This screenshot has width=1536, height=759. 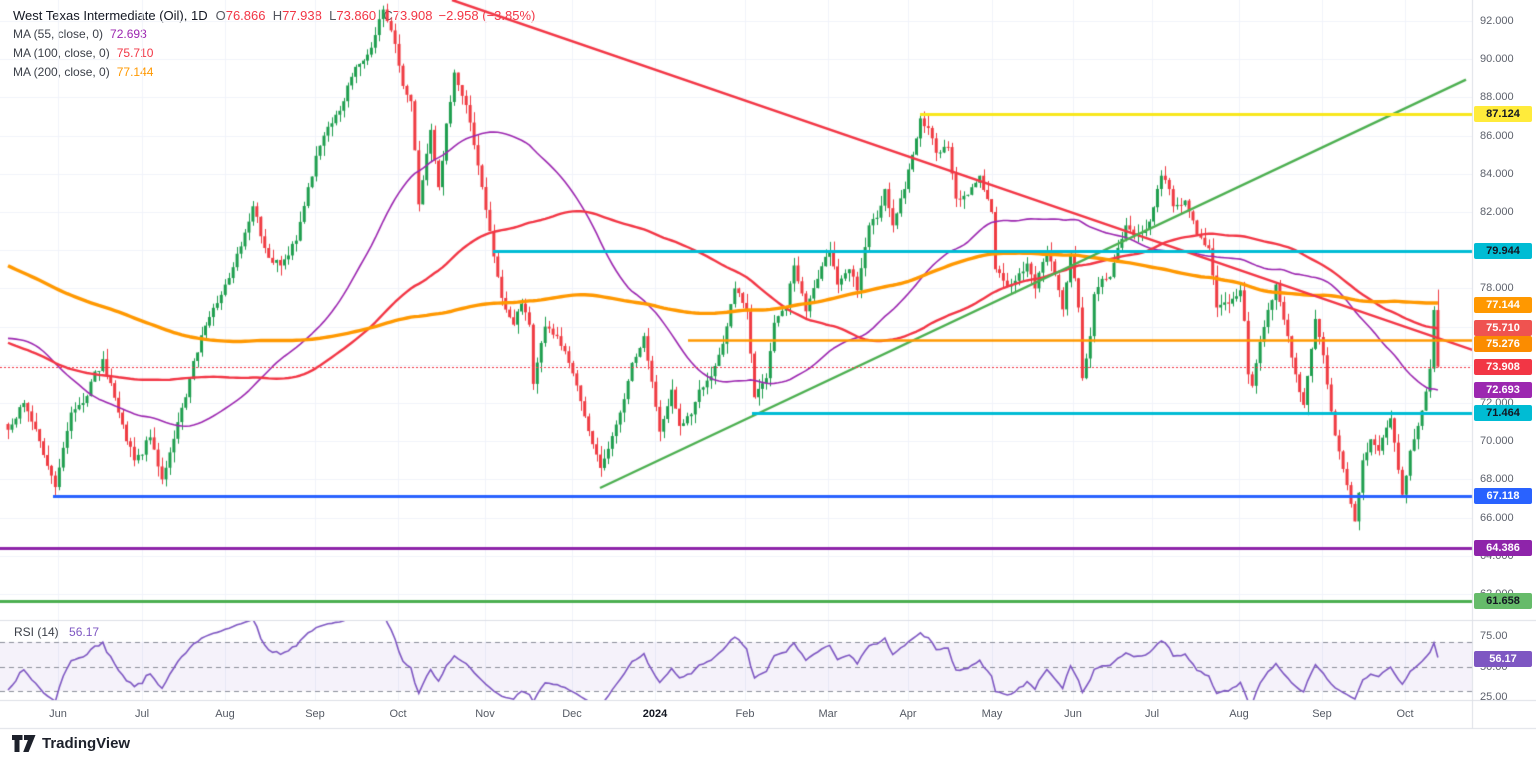 What do you see at coordinates (1497, 479) in the screenshot?
I see `price-tick-label: 68.000` at bounding box center [1497, 479].